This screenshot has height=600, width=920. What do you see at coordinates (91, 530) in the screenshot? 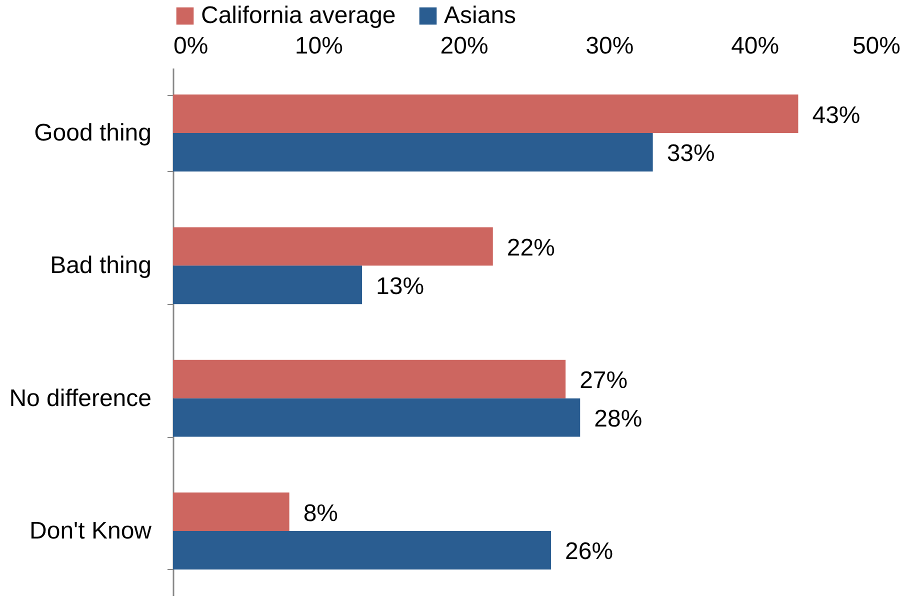
I see `y-tick-label: Don't Know` at bounding box center [91, 530].